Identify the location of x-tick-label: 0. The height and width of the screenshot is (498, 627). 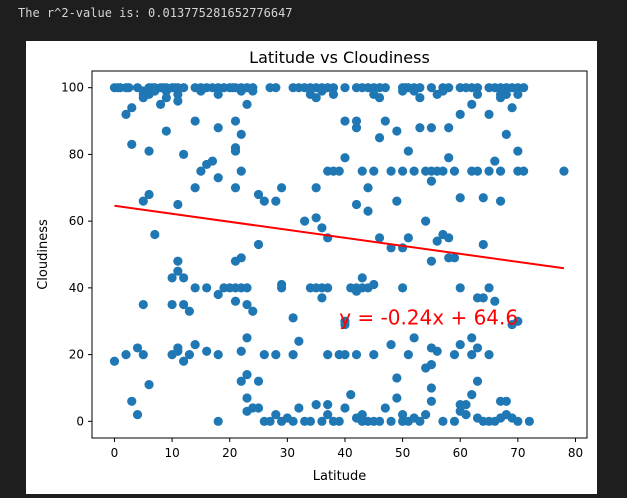
(115, 453).